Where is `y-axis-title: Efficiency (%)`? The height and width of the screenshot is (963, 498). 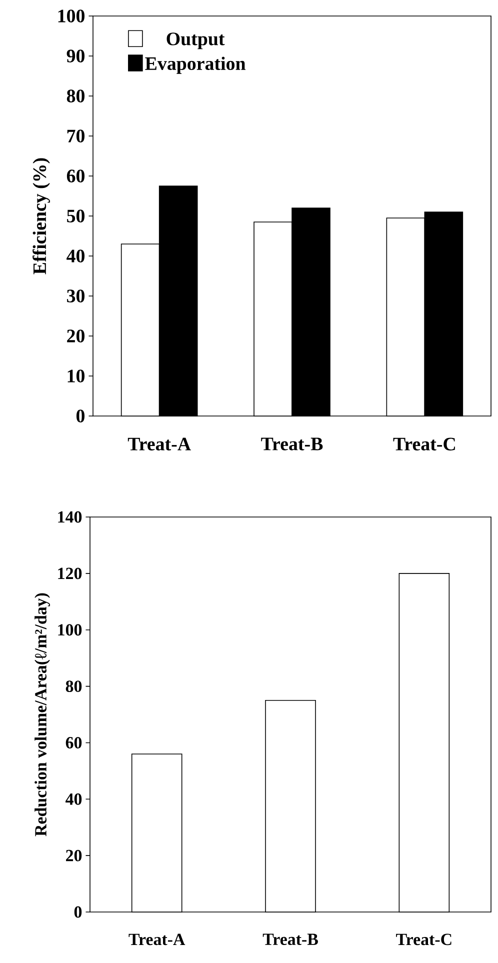 y-axis-title: Efficiency (%) is located at coordinates (41, 216).